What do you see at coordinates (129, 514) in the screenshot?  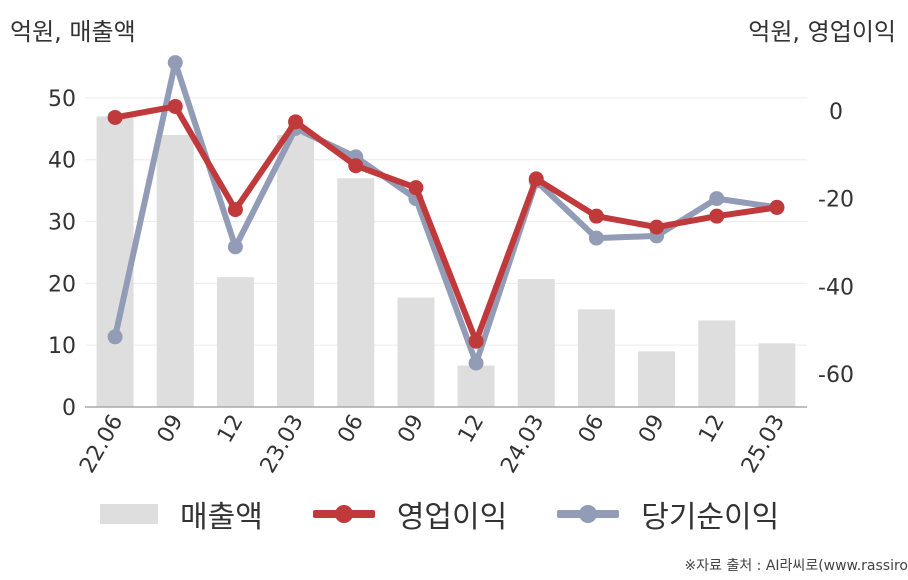 I see `legend-swatch-revenue` at bounding box center [129, 514].